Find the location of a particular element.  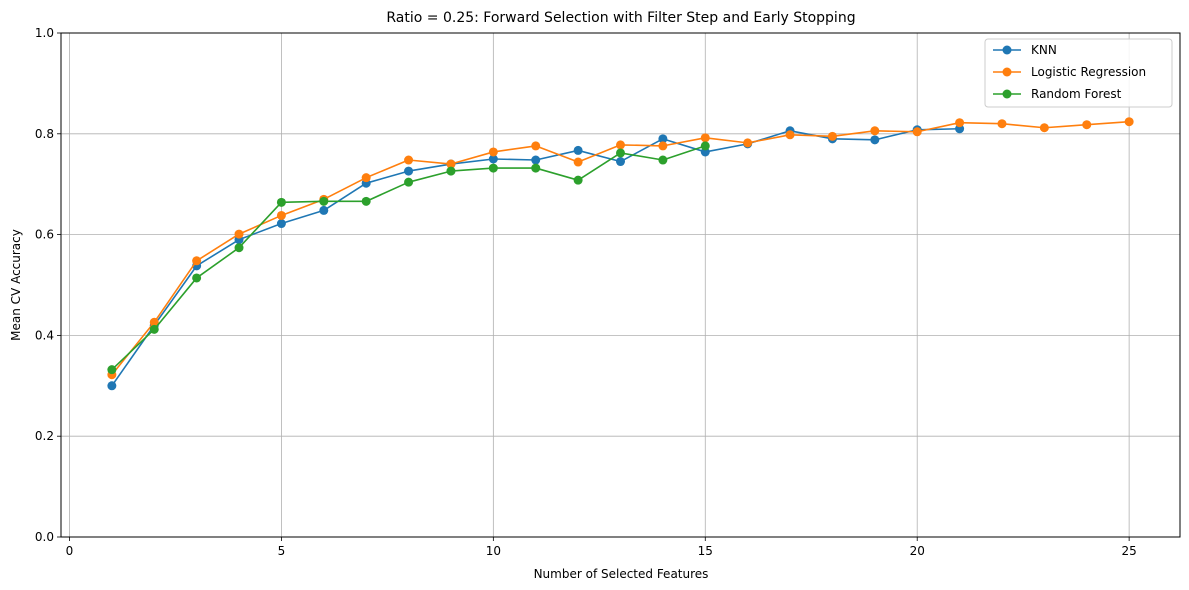

y-tick-label: 0.4 is located at coordinates (44, 335).